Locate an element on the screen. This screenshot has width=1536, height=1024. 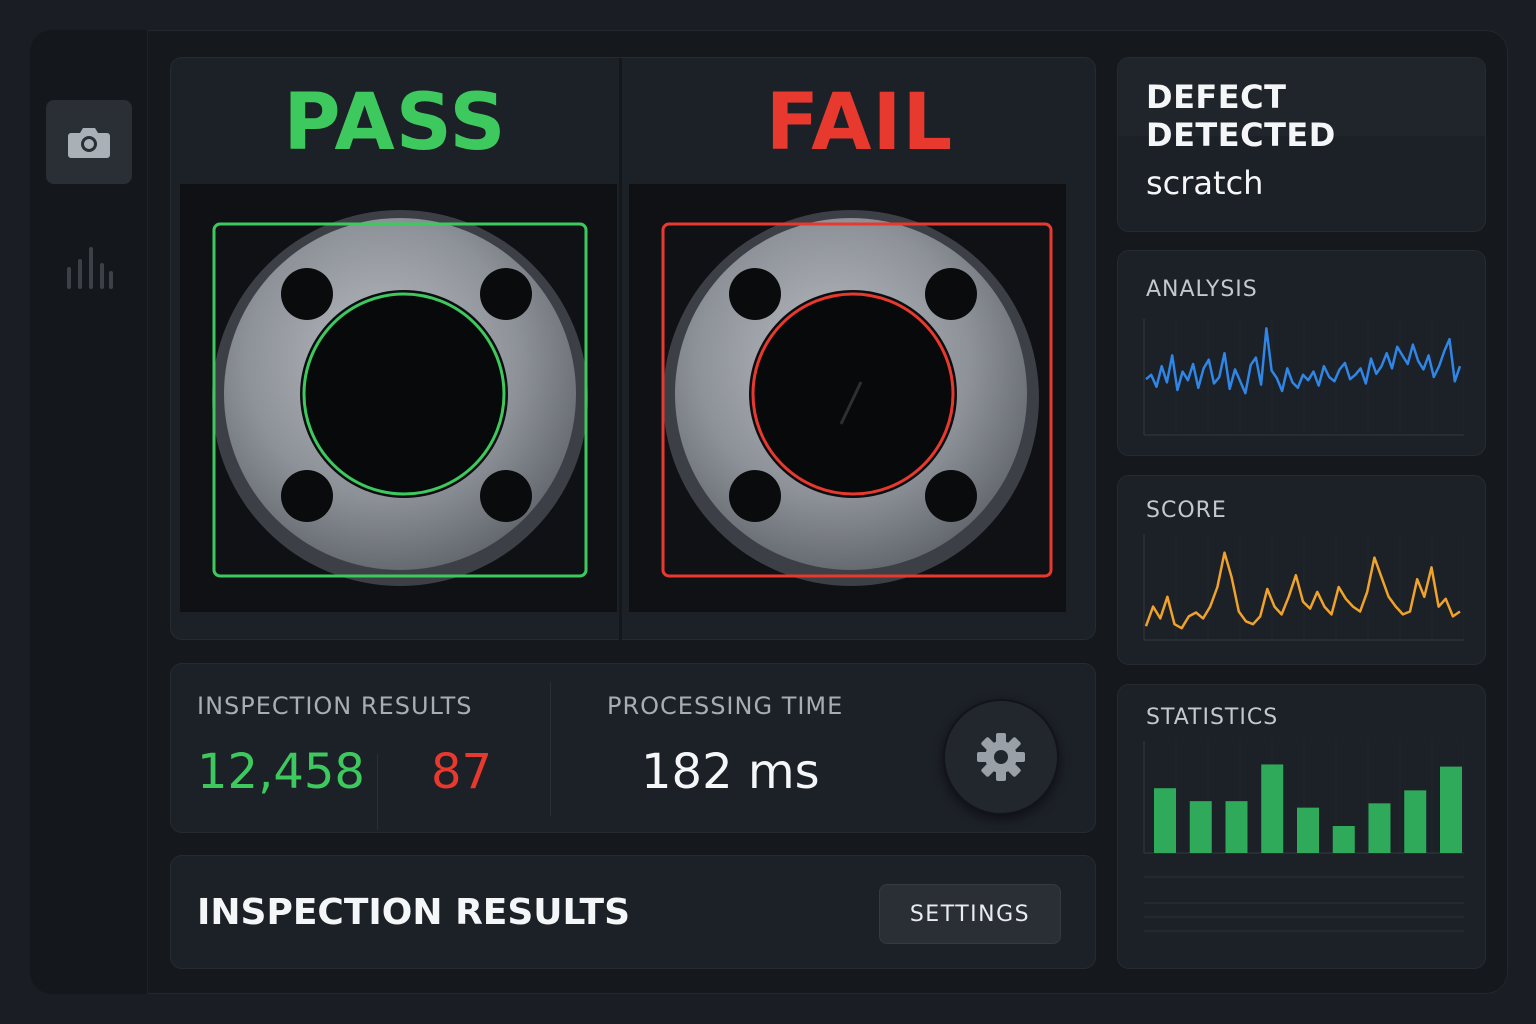
analysis-chart is located at coordinates (1303, 377).